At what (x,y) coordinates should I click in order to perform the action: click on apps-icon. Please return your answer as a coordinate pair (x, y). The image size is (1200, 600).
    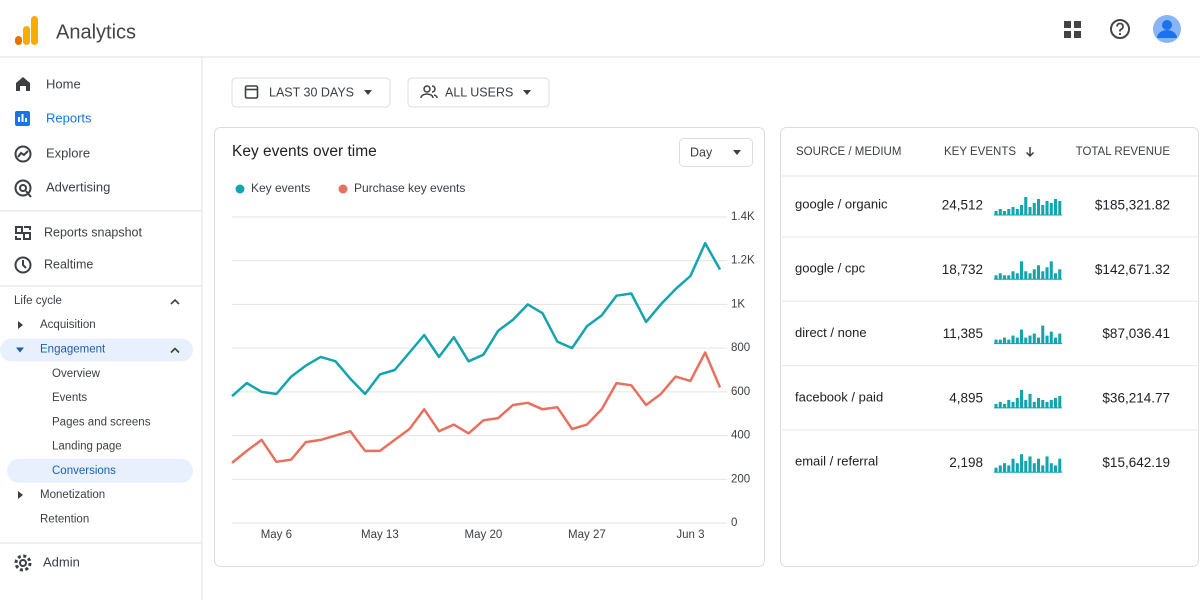
    Looking at the image, I should click on (1072, 29).